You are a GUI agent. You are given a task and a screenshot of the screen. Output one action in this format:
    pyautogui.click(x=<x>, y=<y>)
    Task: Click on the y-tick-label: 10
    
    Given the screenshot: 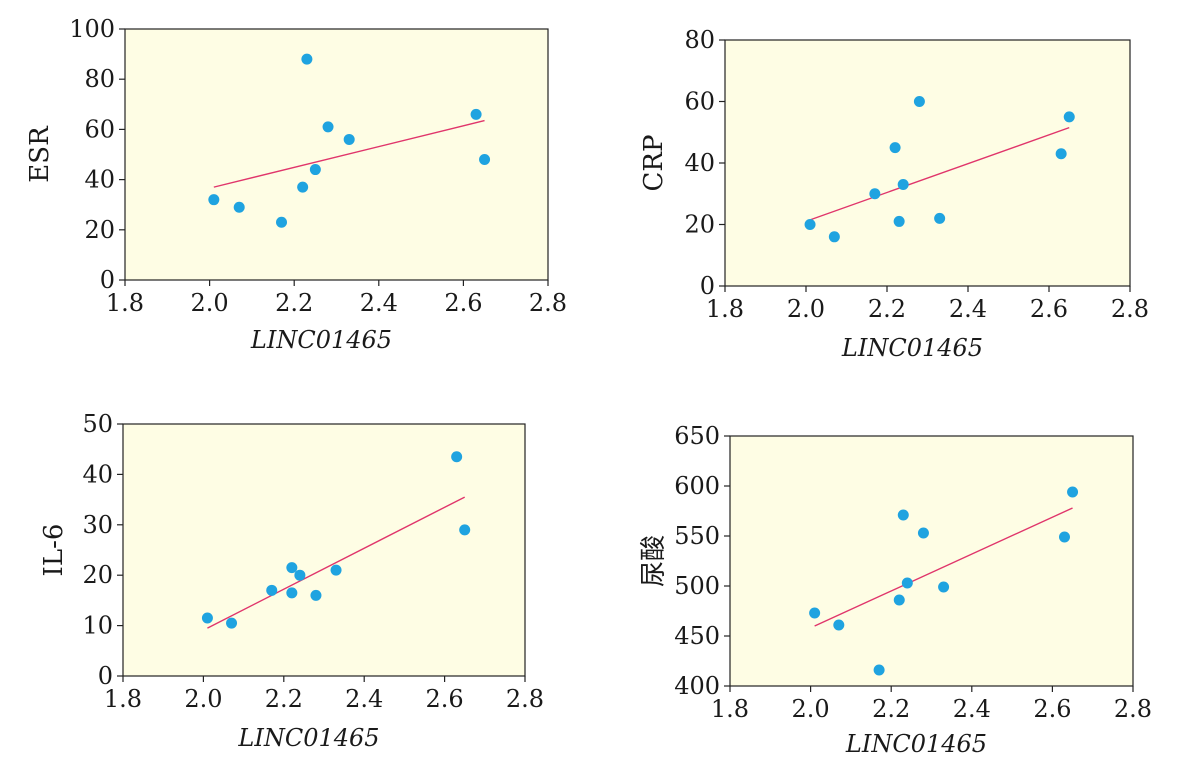 What is the action you would take?
    pyautogui.click(x=97, y=626)
    